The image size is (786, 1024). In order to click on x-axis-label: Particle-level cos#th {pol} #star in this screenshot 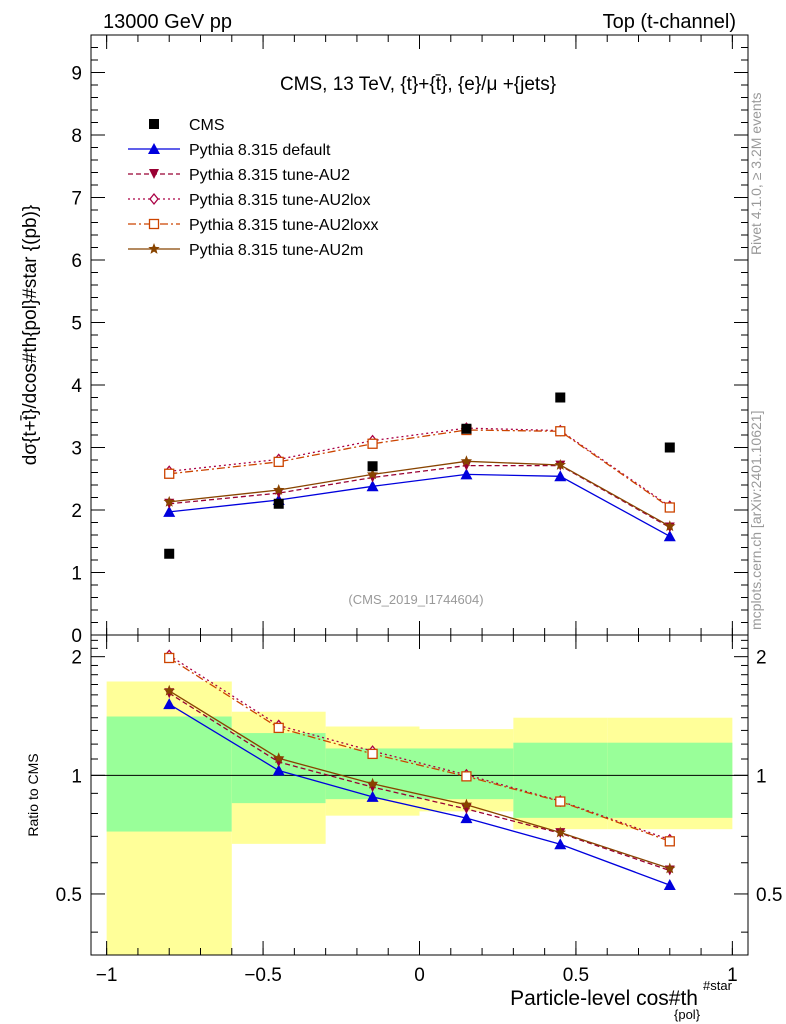, I will do `click(621, 1000)`.